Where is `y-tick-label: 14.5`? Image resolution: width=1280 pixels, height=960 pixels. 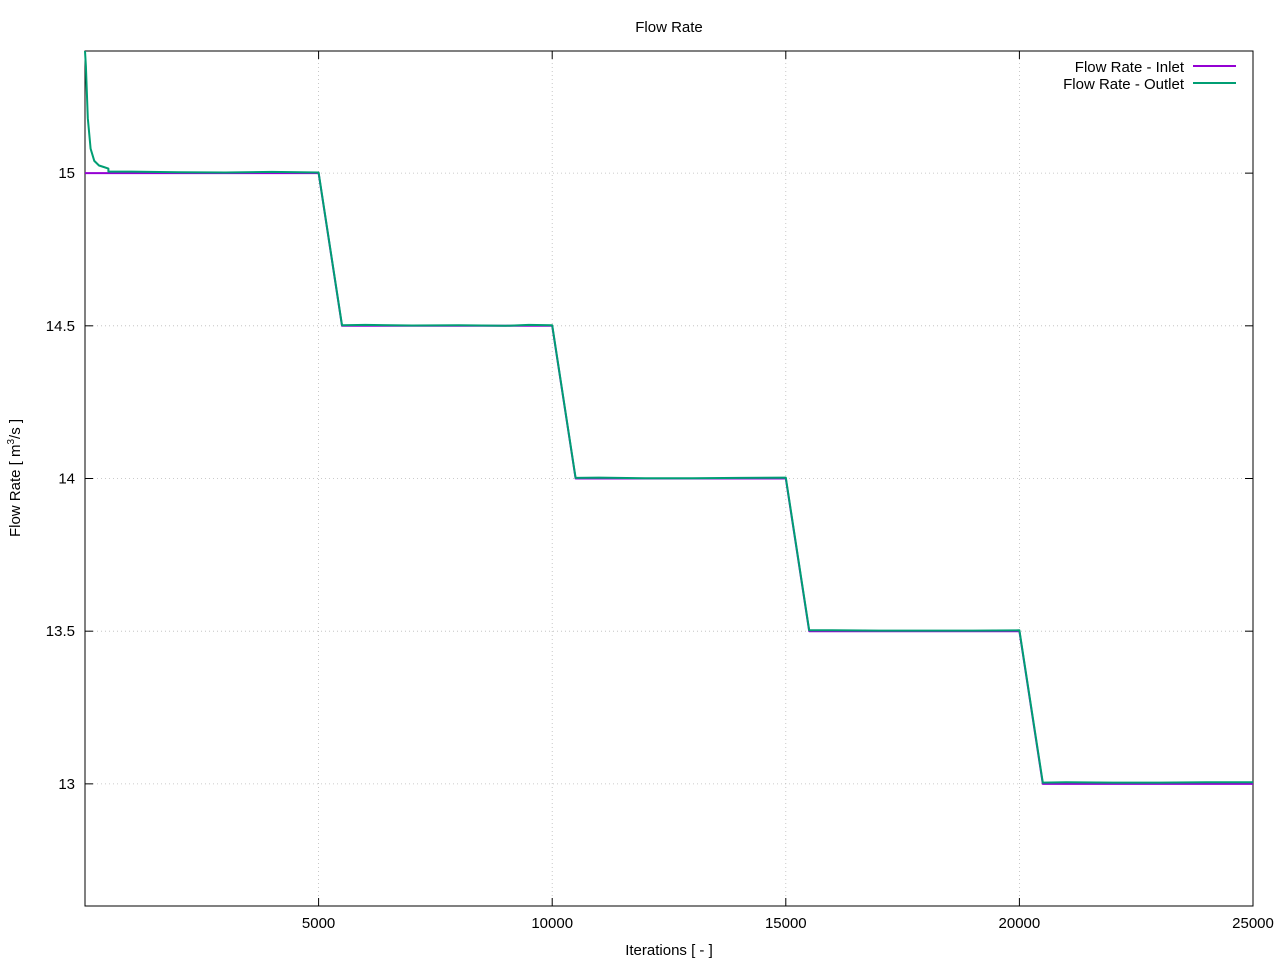
y-tick-label: 14.5 is located at coordinates (60, 326).